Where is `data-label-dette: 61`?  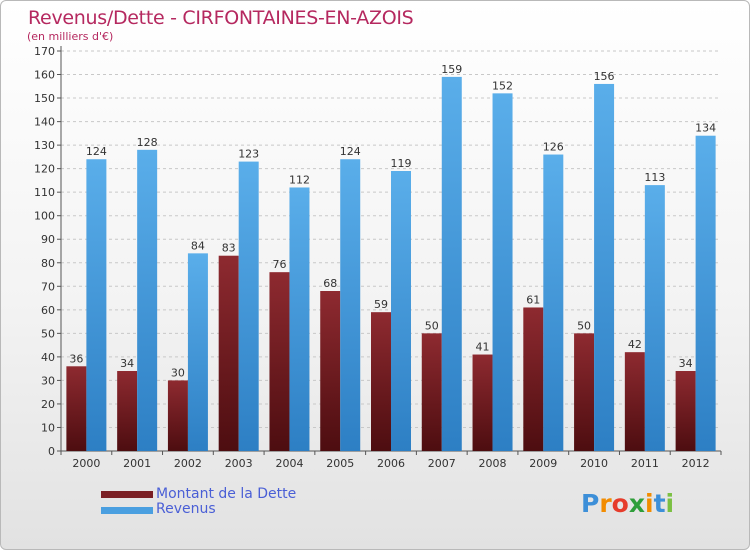 data-label-dette: 61 is located at coordinates (533, 299).